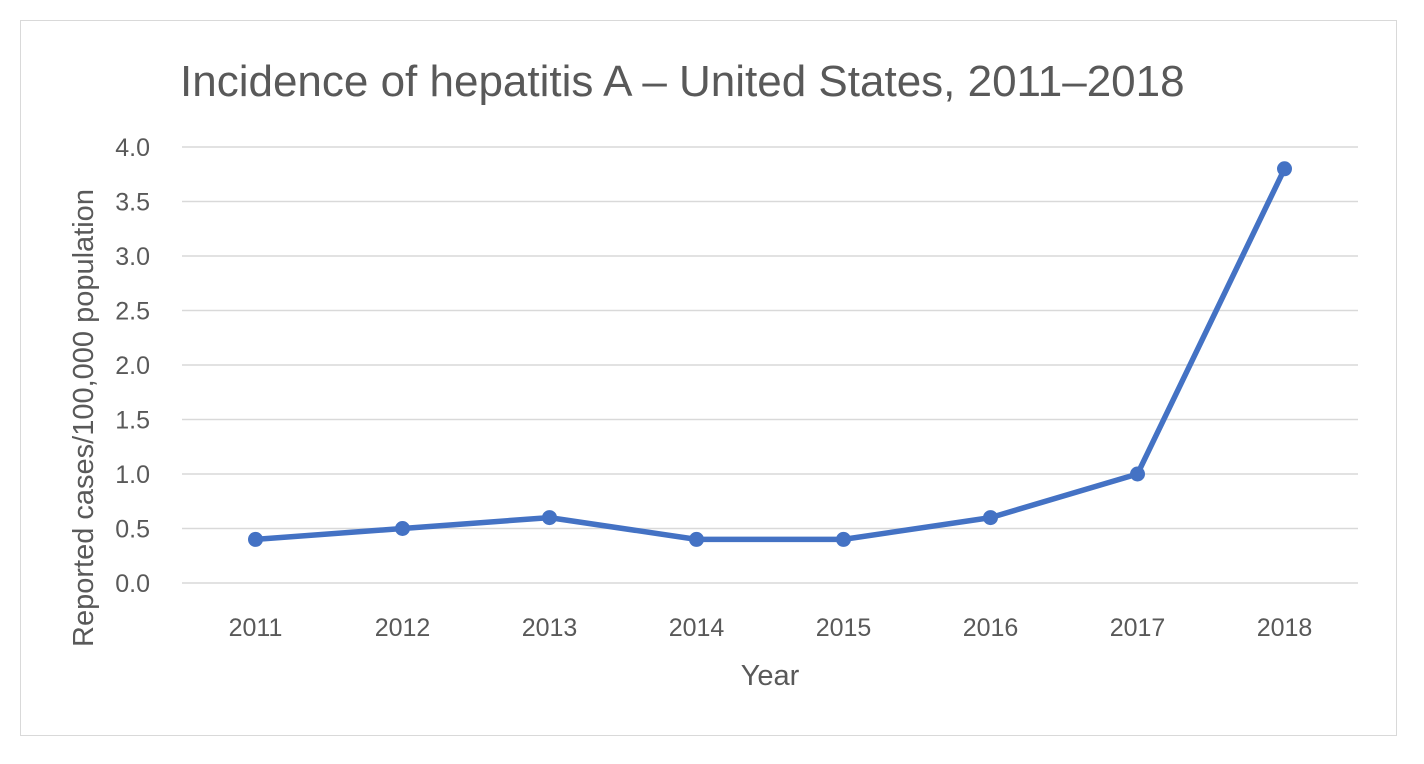 This screenshot has width=1424, height=764. What do you see at coordinates (550, 628) in the screenshot?
I see `x-tick-label: 2013` at bounding box center [550, 628].